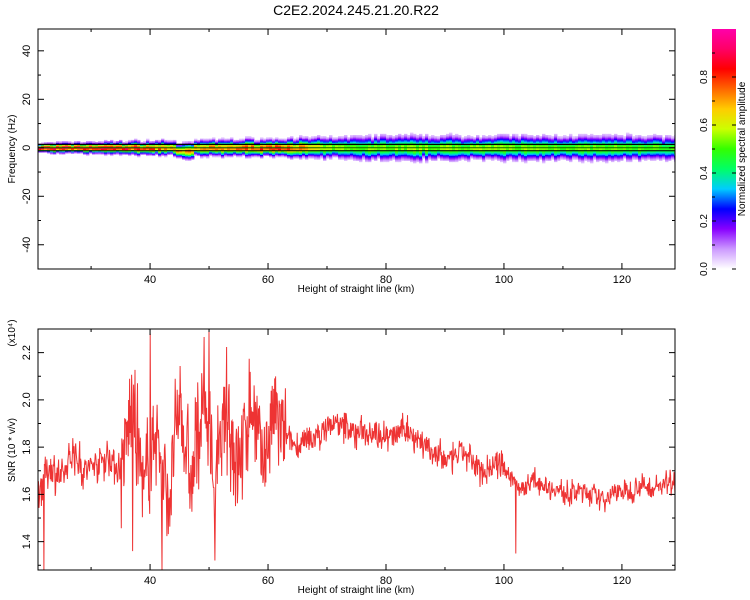 The height and width of the screenshot is (600, 750). What do you see at coordinates (704, 125) in the screenshot?
I see `colorbar-tick-label: 0.6` at bounding box center [704, 125].